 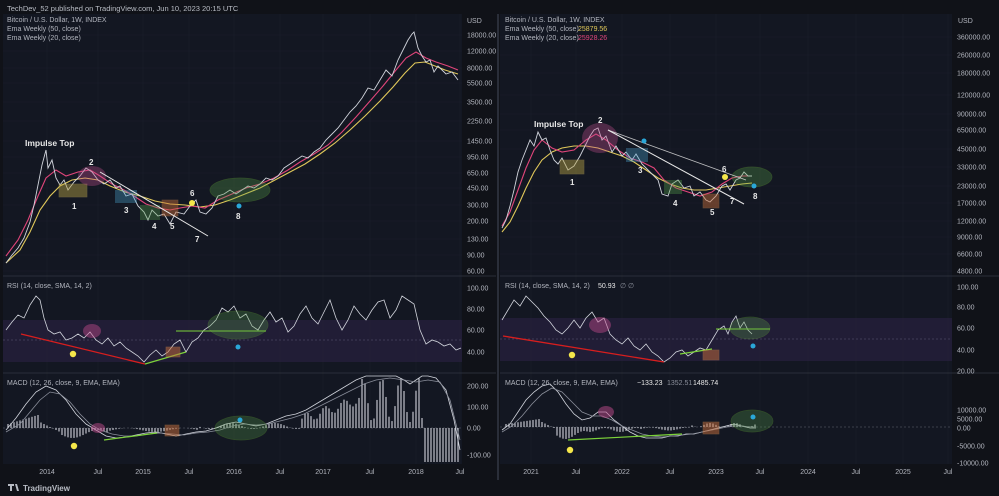 What do you see at coordinates (478, 189) in the screenshot?
I see `price-tick-label: 450.00` at bounding box center [478, 189].